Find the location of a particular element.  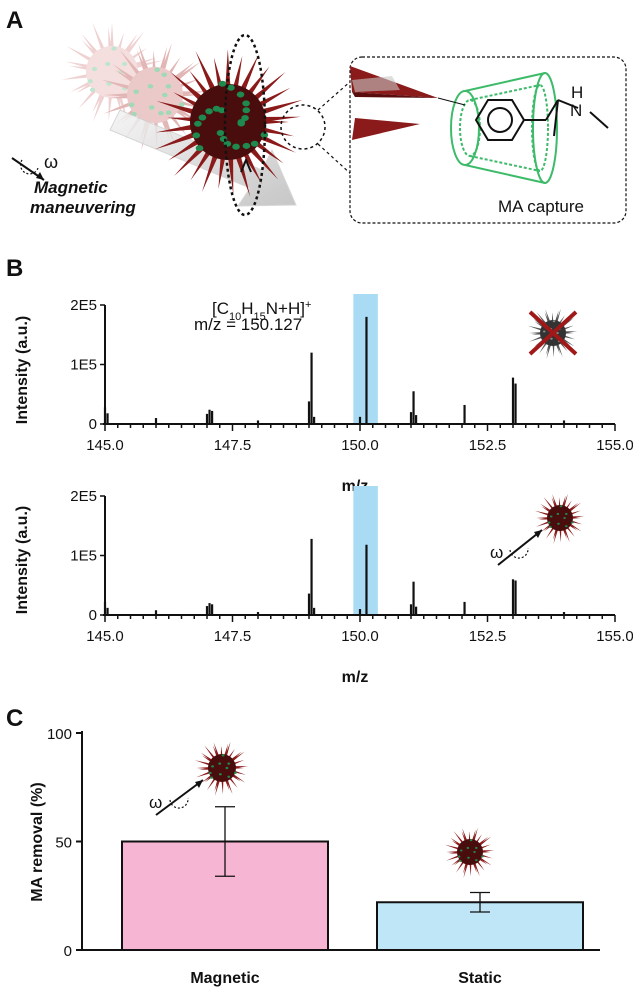

cyclodextrin-cone is located at coordinates (504, 128).